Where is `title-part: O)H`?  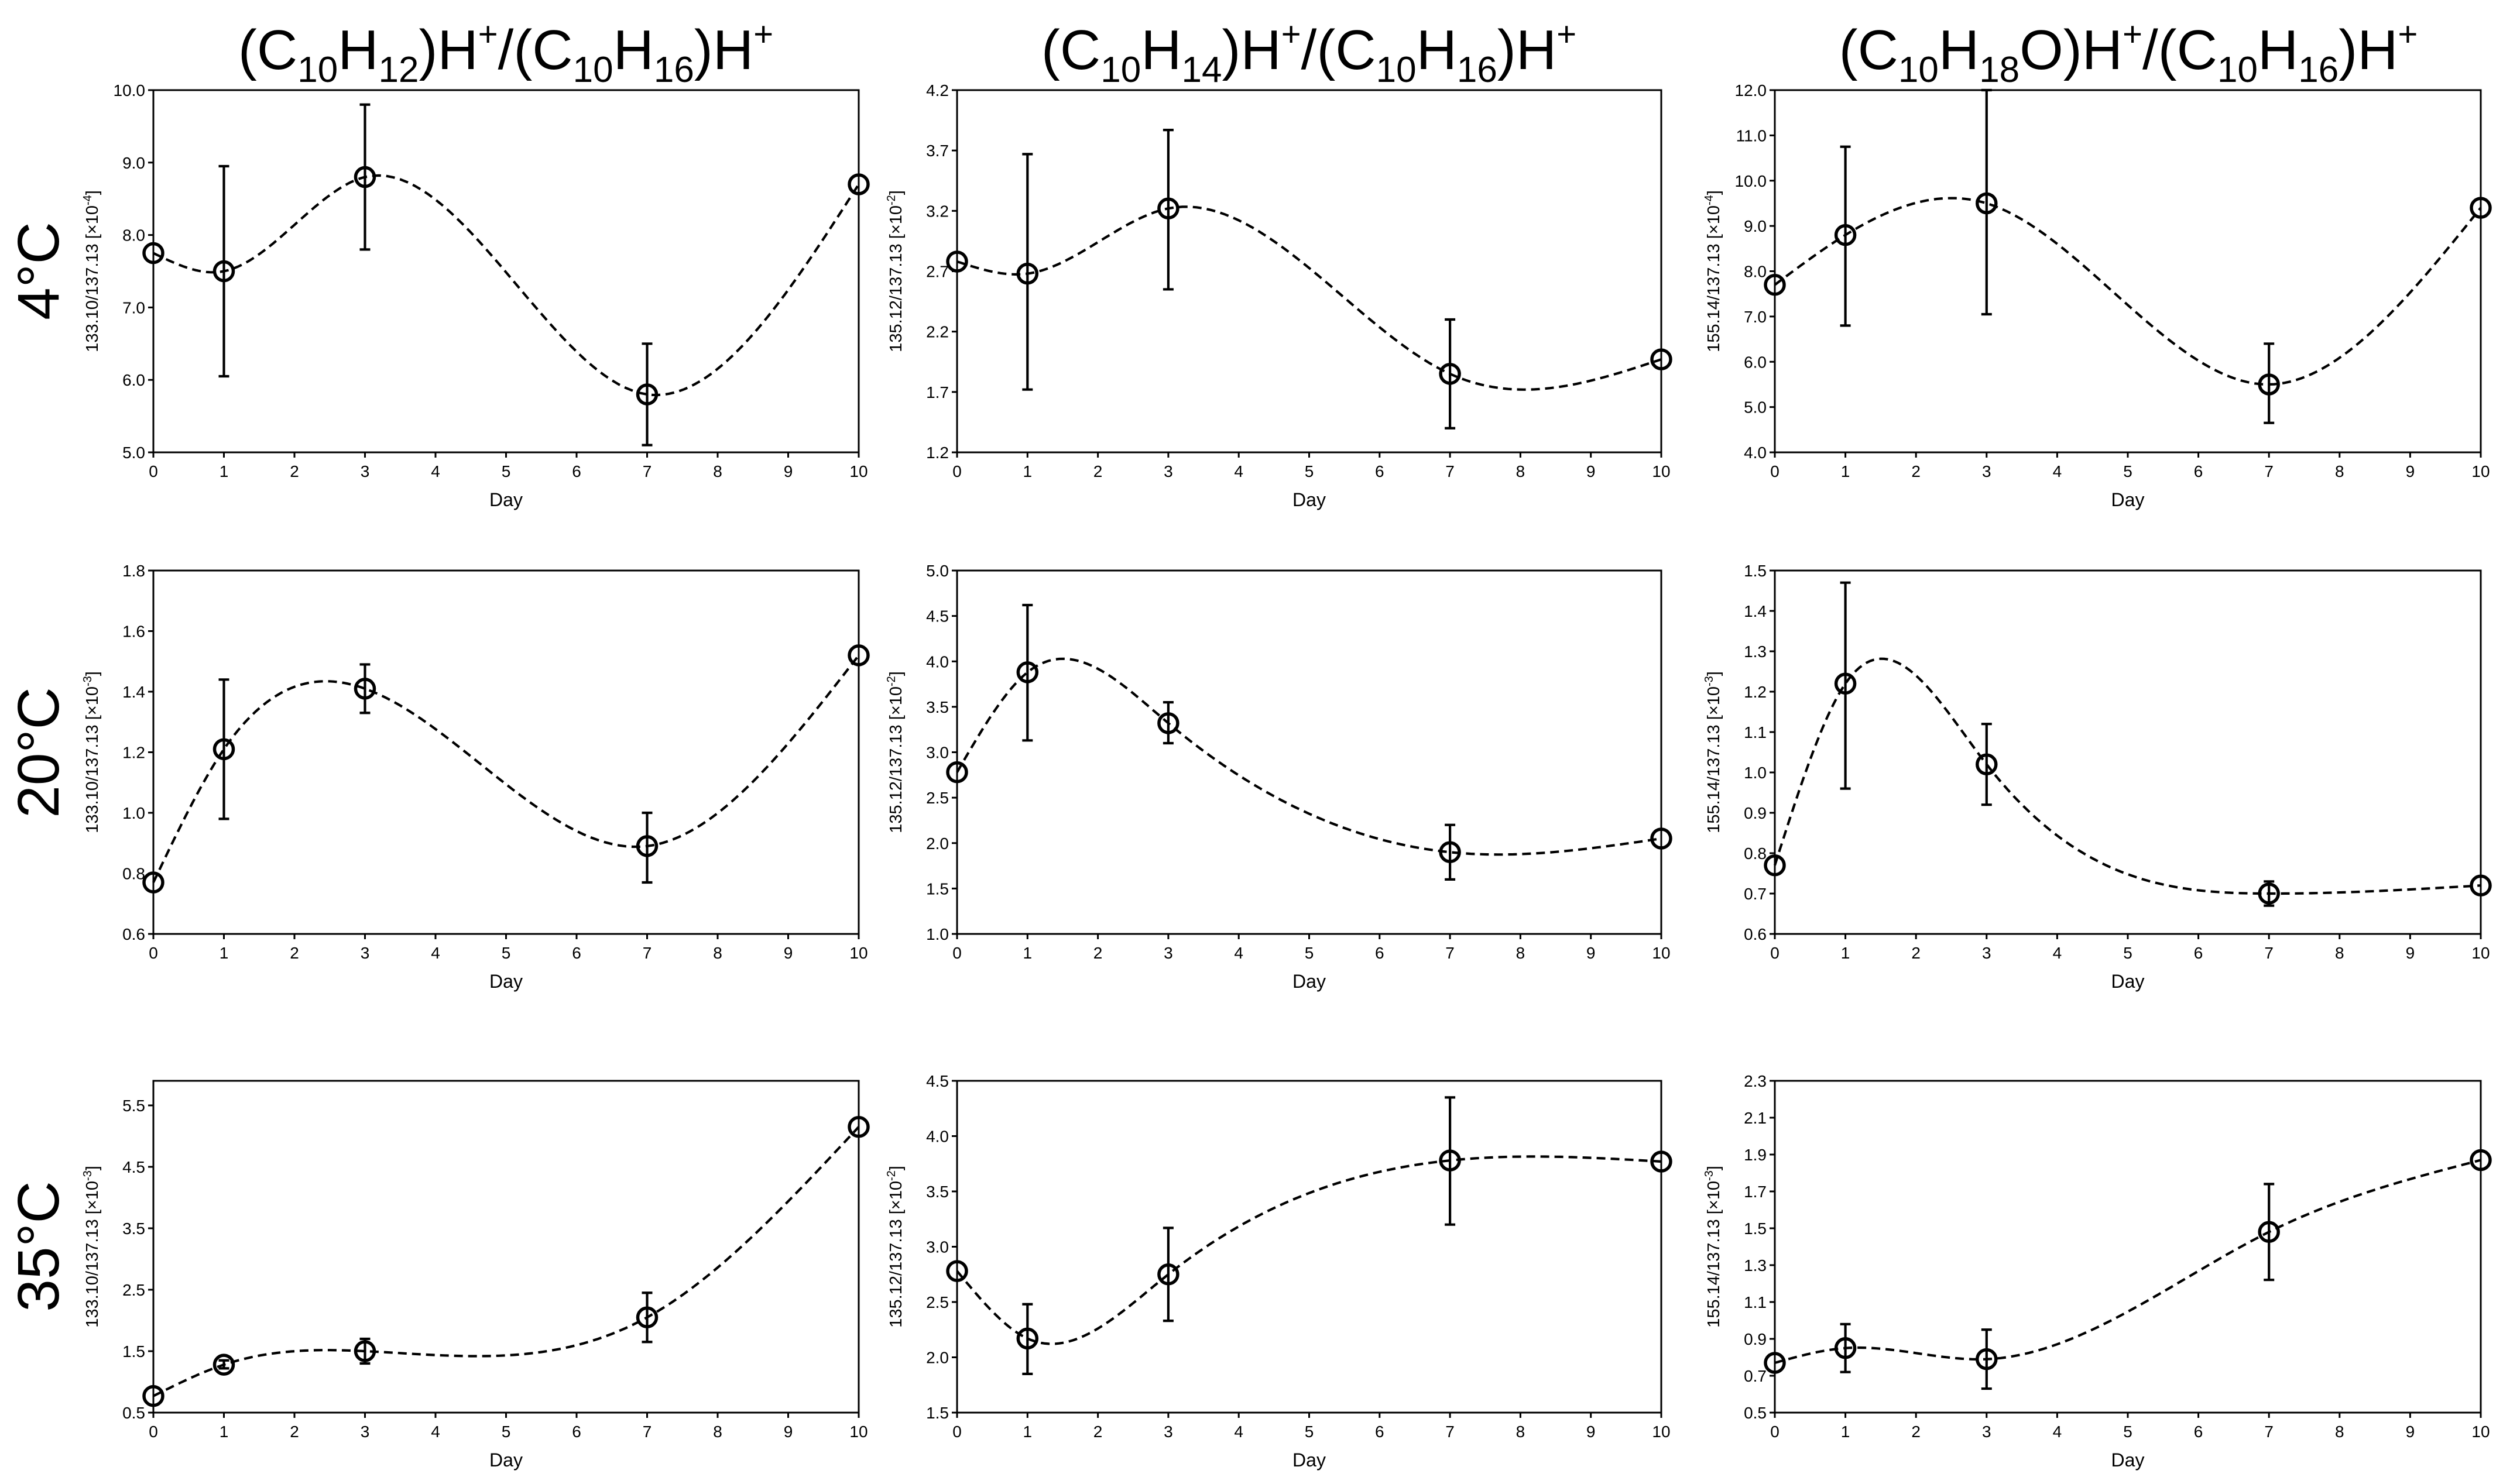 title-part: O)H is located at coordinates (2071, 50).